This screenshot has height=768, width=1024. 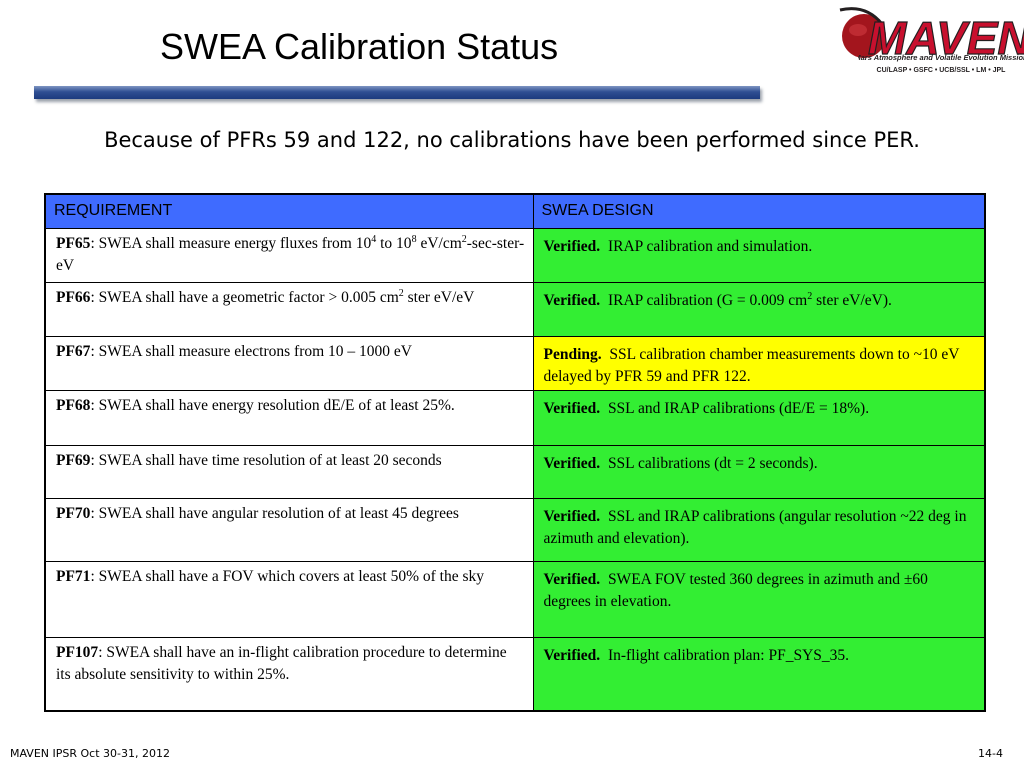 I want to click on requirement-code: PF66, so click(x=73, y=297).